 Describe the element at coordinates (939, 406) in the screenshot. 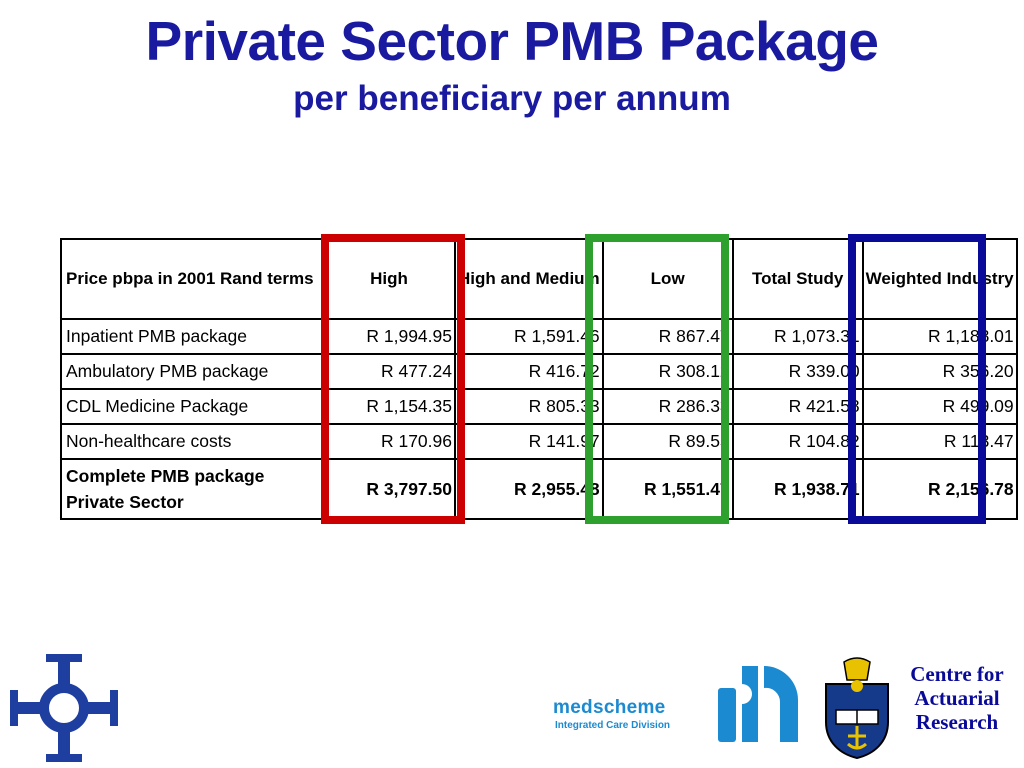

I see `cell-weighted-industry: R 499.09` at that location.